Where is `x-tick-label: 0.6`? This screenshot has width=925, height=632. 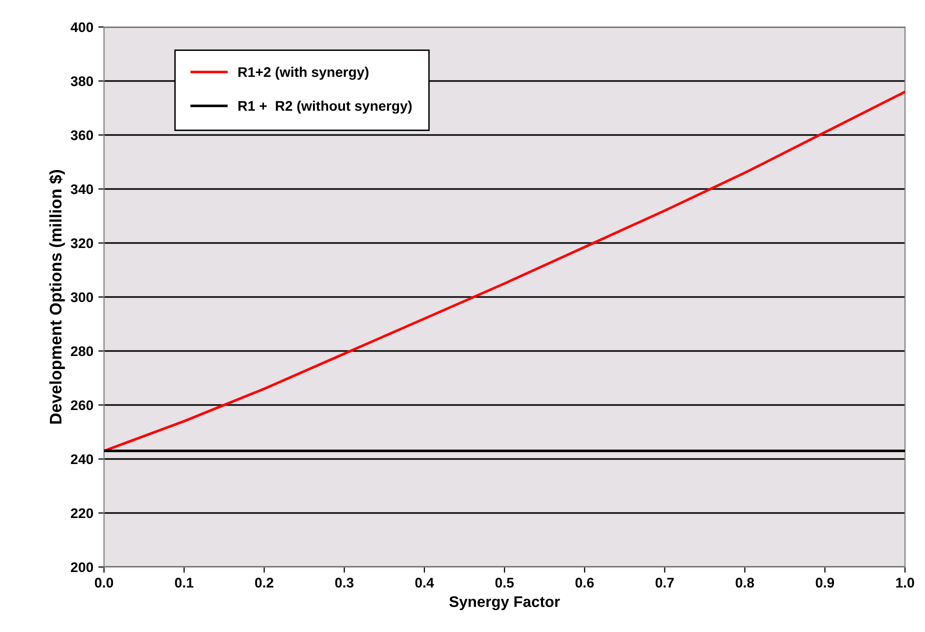
x-tick-label: 0.6 is located at coordinates (584, 583).